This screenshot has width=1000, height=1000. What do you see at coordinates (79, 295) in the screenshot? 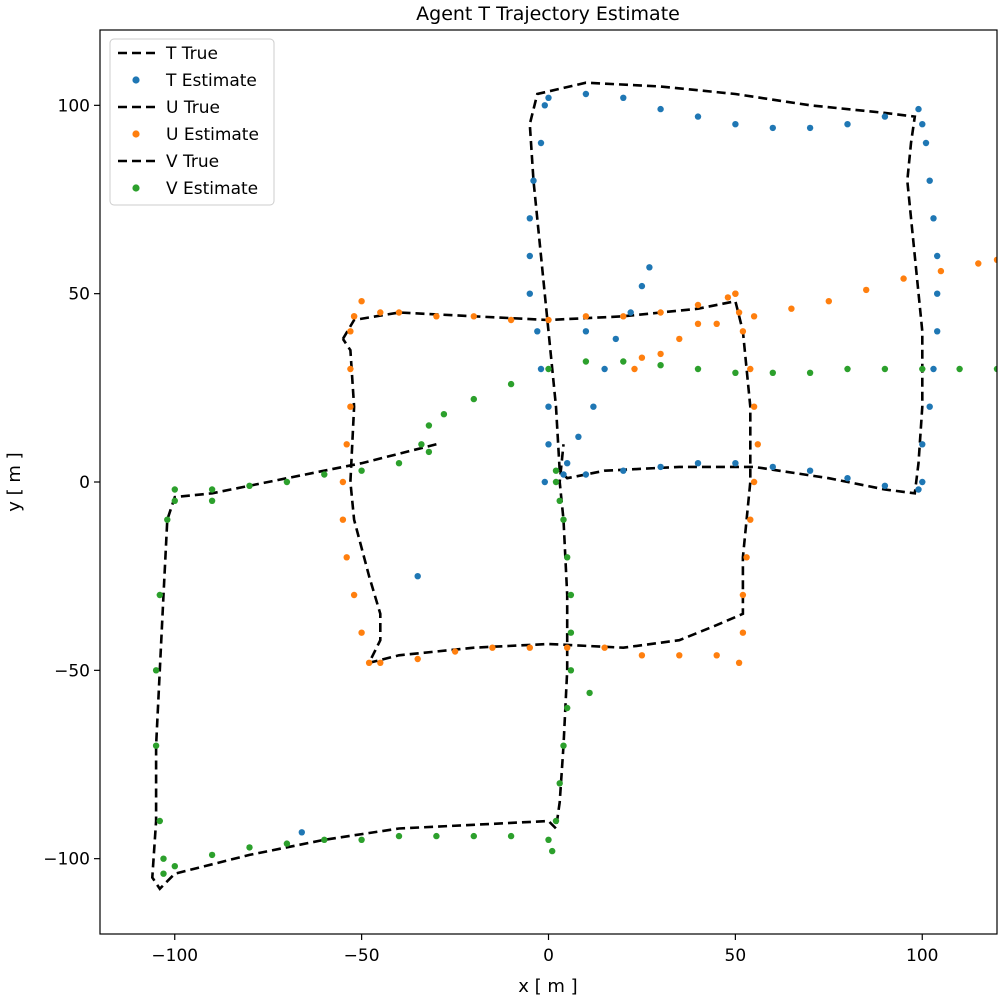
I see `y-tick-label-3: 50` at bounding box center [79, 295].